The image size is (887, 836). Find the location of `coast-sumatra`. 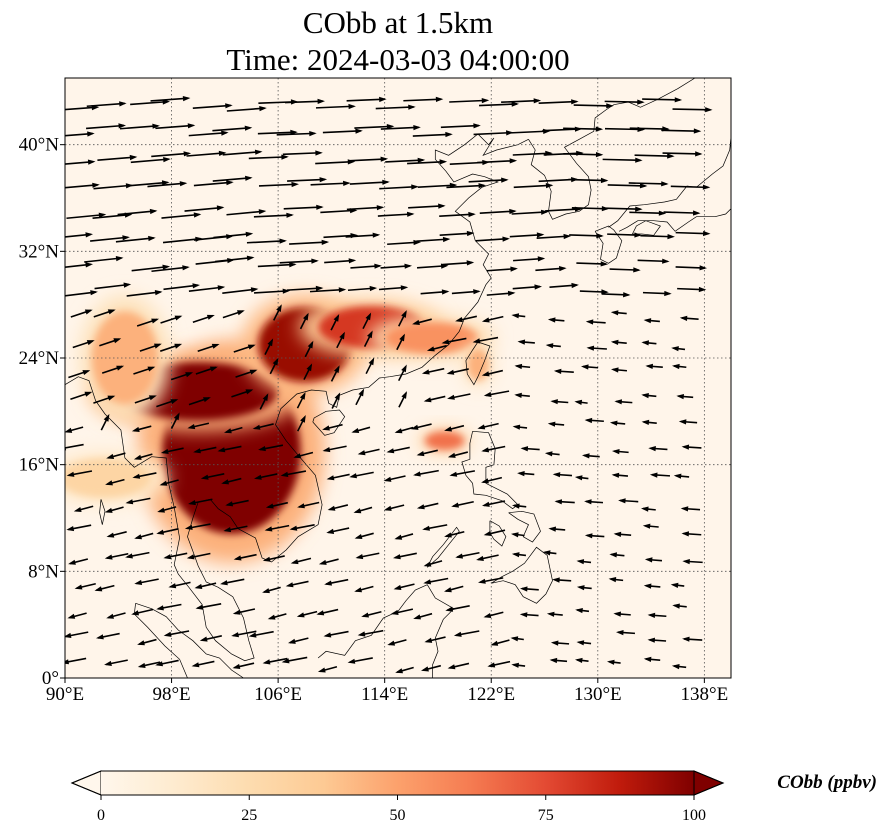

coast-sumatra is located at coordinates (189, 640).